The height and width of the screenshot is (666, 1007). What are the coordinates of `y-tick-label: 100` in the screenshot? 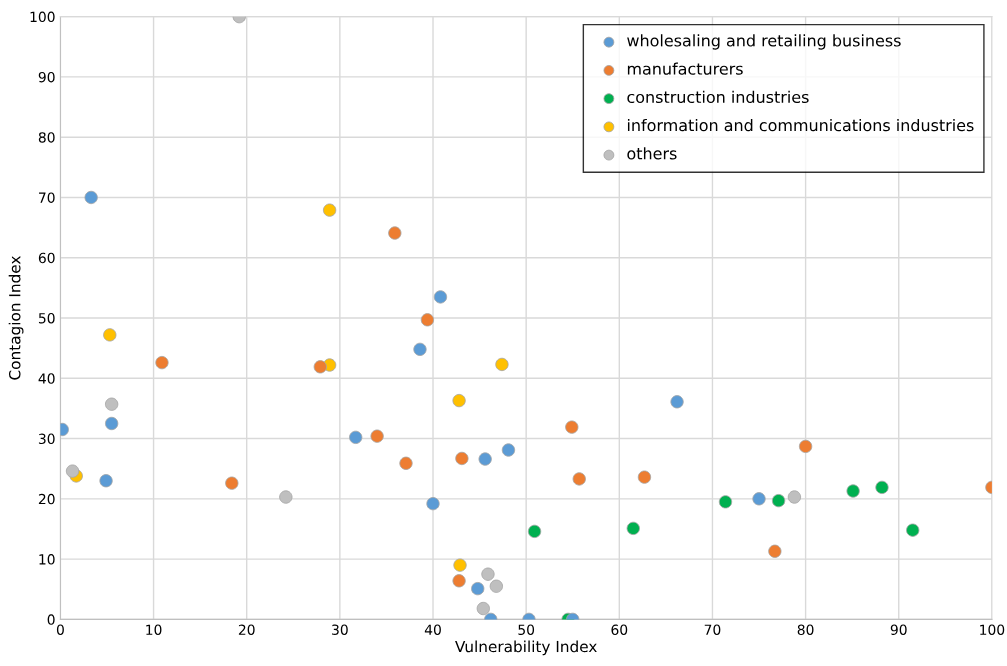 It's located at (42, 17).